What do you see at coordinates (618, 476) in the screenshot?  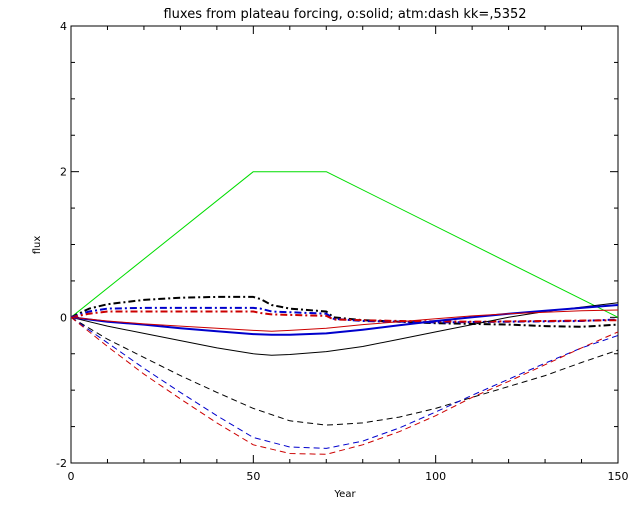 I see `x-tick-label: 150` at bounding box center [618, 476].